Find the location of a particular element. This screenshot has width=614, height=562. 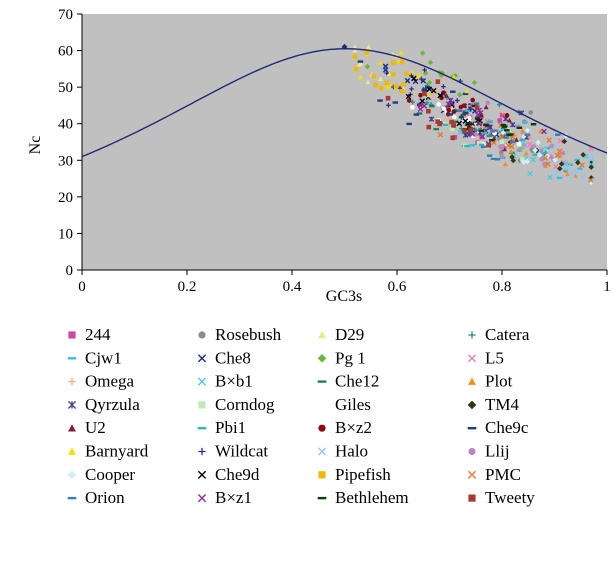

y-tick-label: 20 is located at coordinates (65, 198).